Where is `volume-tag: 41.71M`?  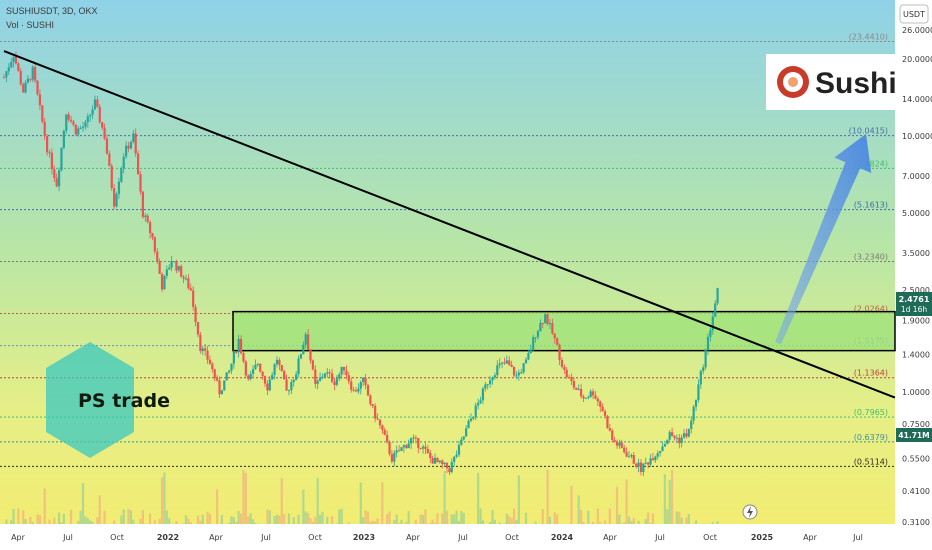
volume-tag: 41.71M is located at coordinates (914, 435).